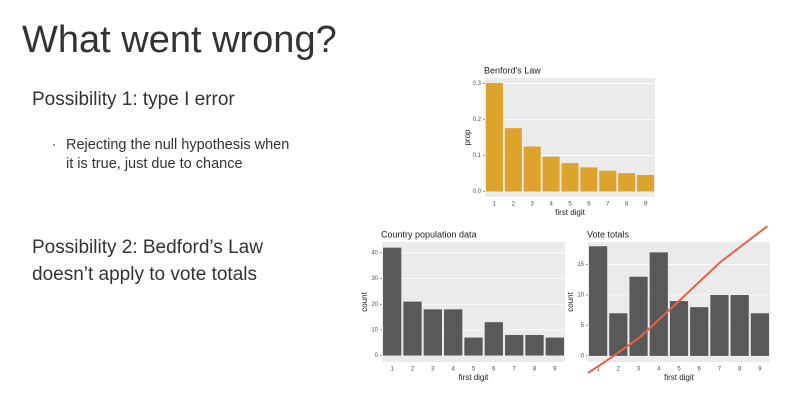 The height and width of the screenshot is (409, 799). What do you see at coordinates (177, 145) in the screenshot?
I see `bullet-text: Rejecting the null hypothesis when` at bounding box center [177, 145].